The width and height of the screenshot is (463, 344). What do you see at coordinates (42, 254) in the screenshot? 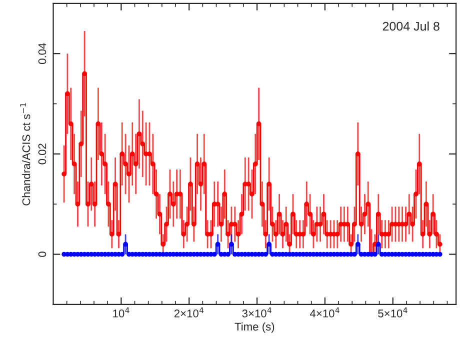
I see `y-tick-label: 0` at bounding box center [42, 254].